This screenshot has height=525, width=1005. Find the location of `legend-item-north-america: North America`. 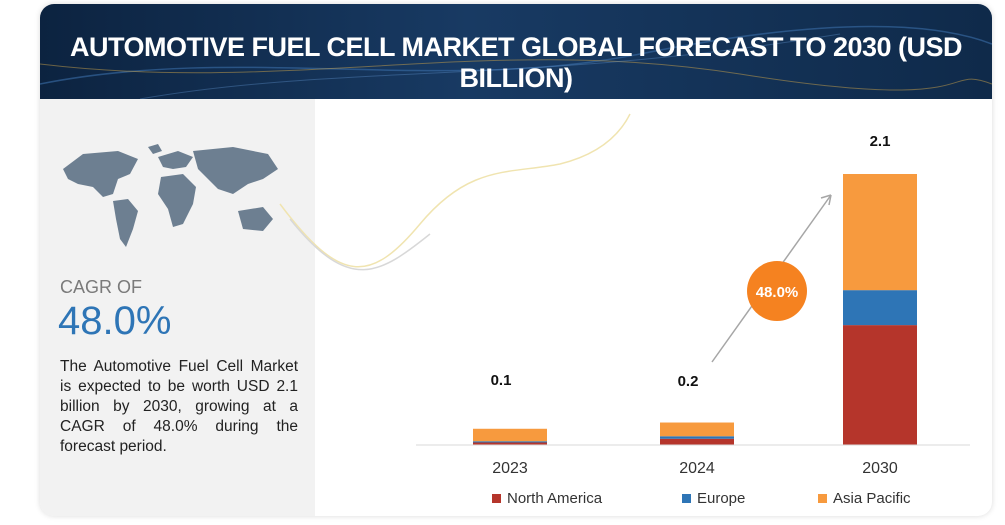

legend-item-north-america: North America is located at coordinates (547, 498).